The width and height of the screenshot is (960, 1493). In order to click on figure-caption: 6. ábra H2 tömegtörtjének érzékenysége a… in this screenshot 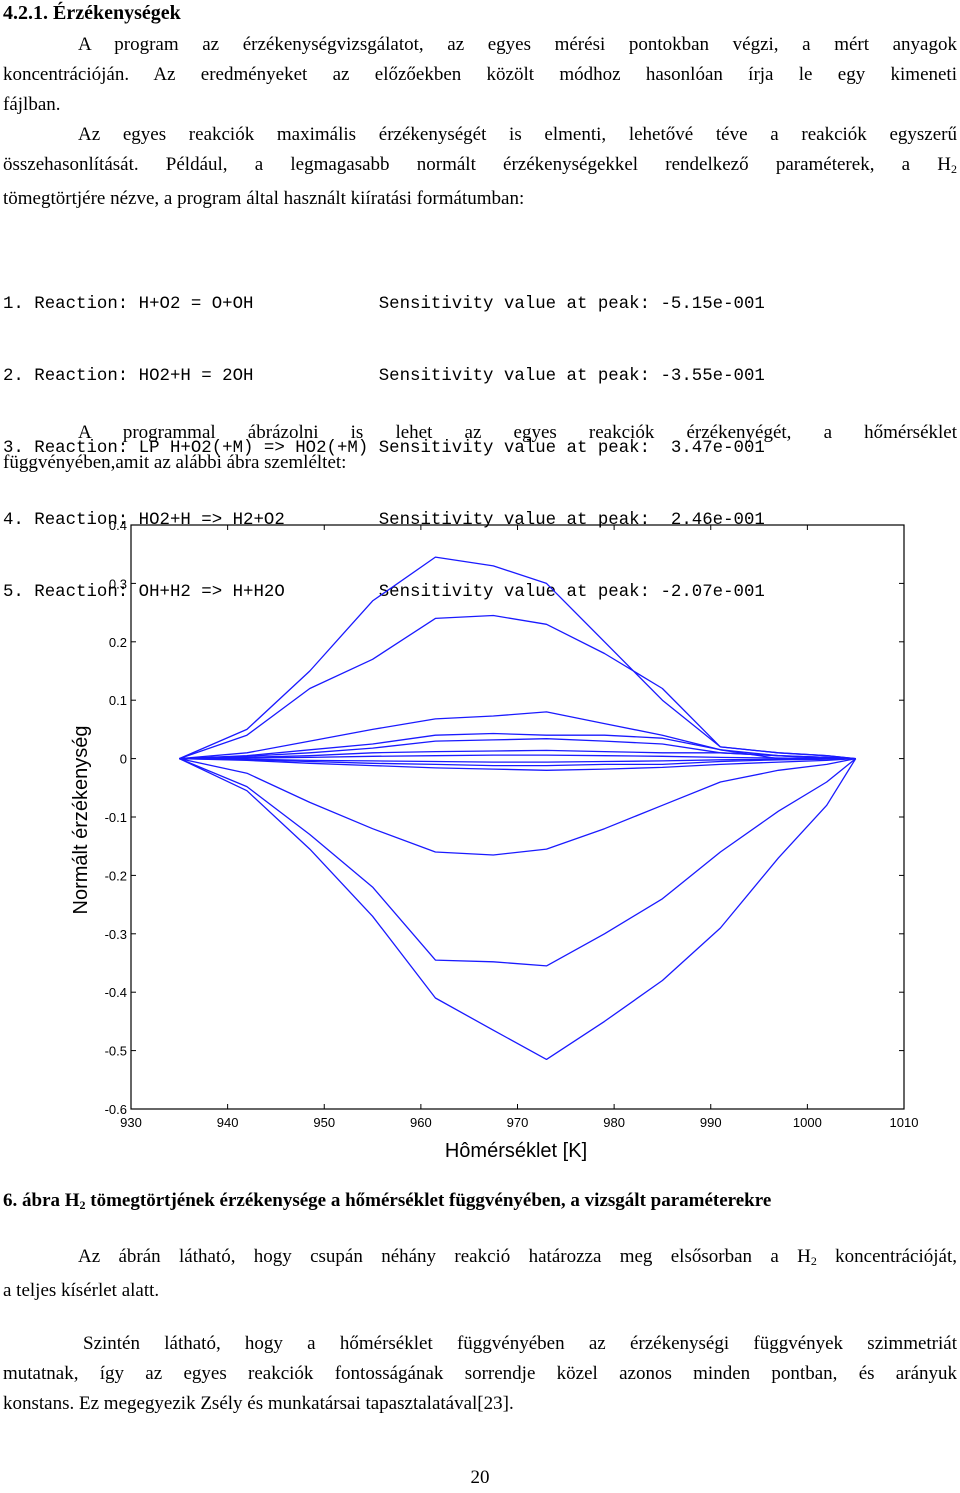, I will do `click(387, 1201)`.